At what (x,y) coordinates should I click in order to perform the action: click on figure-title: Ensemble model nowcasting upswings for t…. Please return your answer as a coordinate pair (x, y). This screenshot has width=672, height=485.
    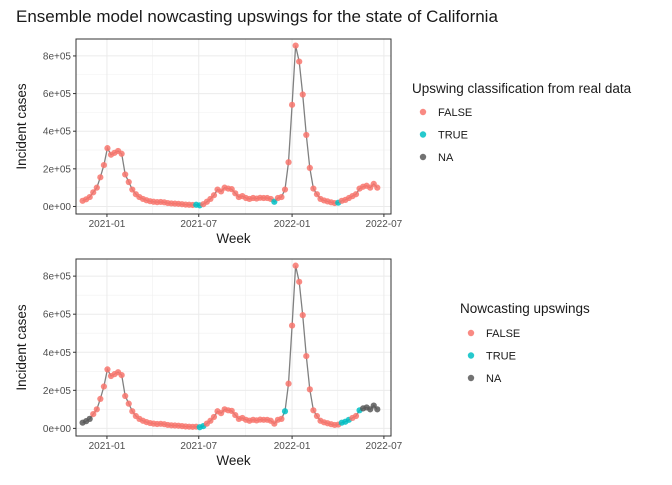
    Looking at the image, I should click on (257, 16).